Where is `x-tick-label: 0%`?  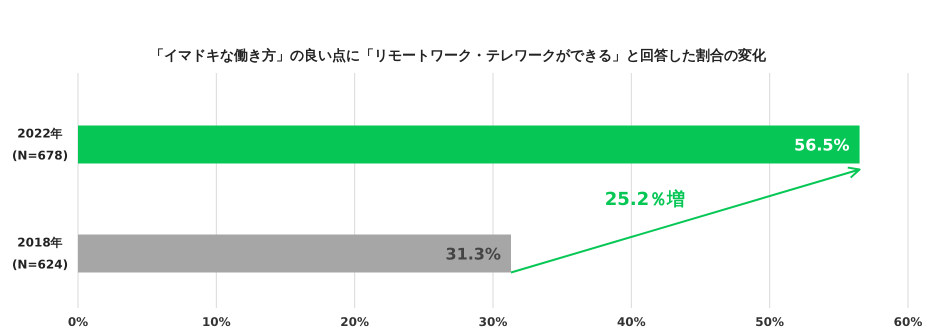 x-tick-label: 0% is located at coordinates (78, 322).